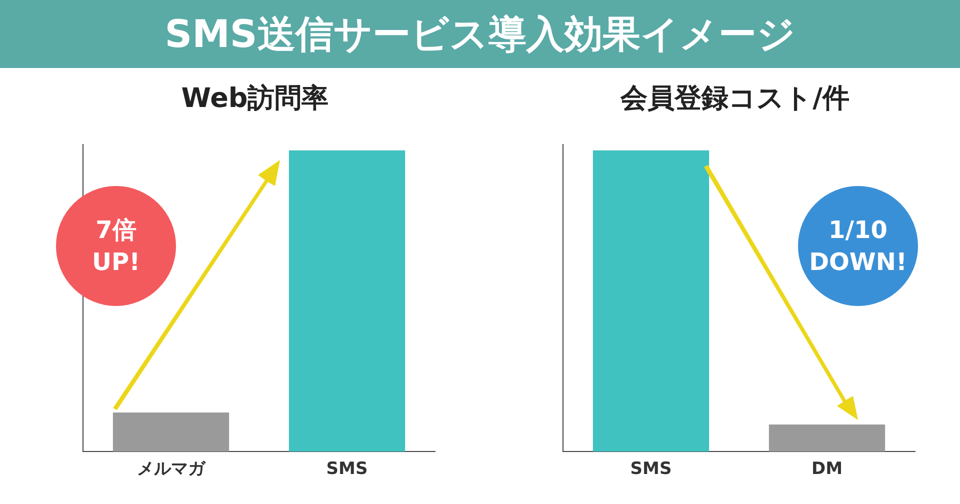 The width and height of the screenshot is (960, 504). I want to click on chart-title: 会員登録コスト/件, so click(735, 98).